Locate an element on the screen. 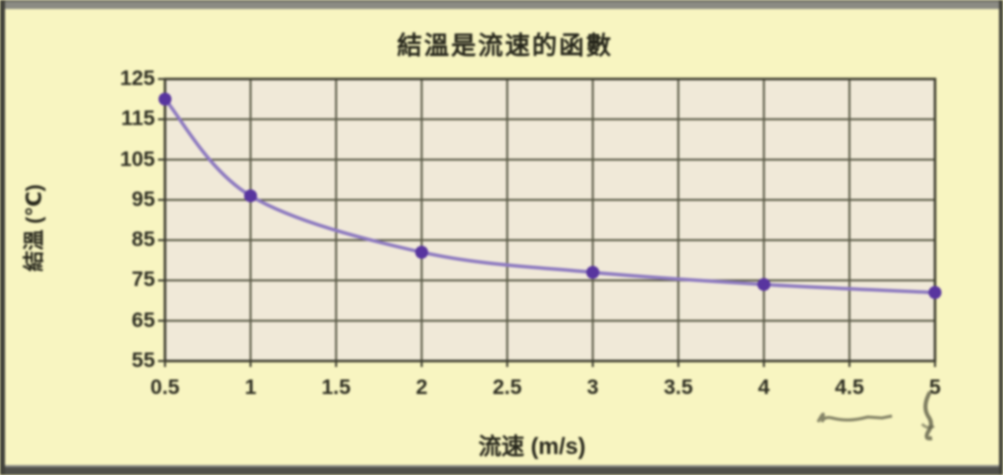  y-tick-label: 75 is located at coordinates (143, 280).